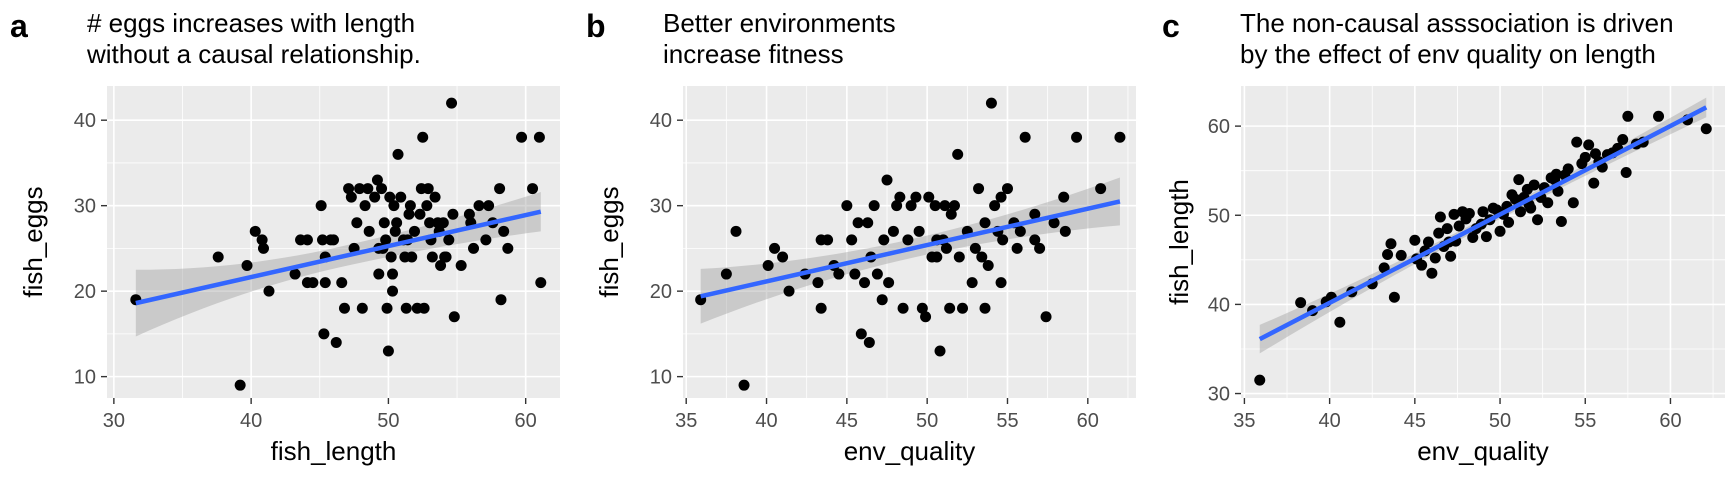 This screenshot has width=1728, height=480. I want to click on y-tick-label: 20, so click(661, 292).